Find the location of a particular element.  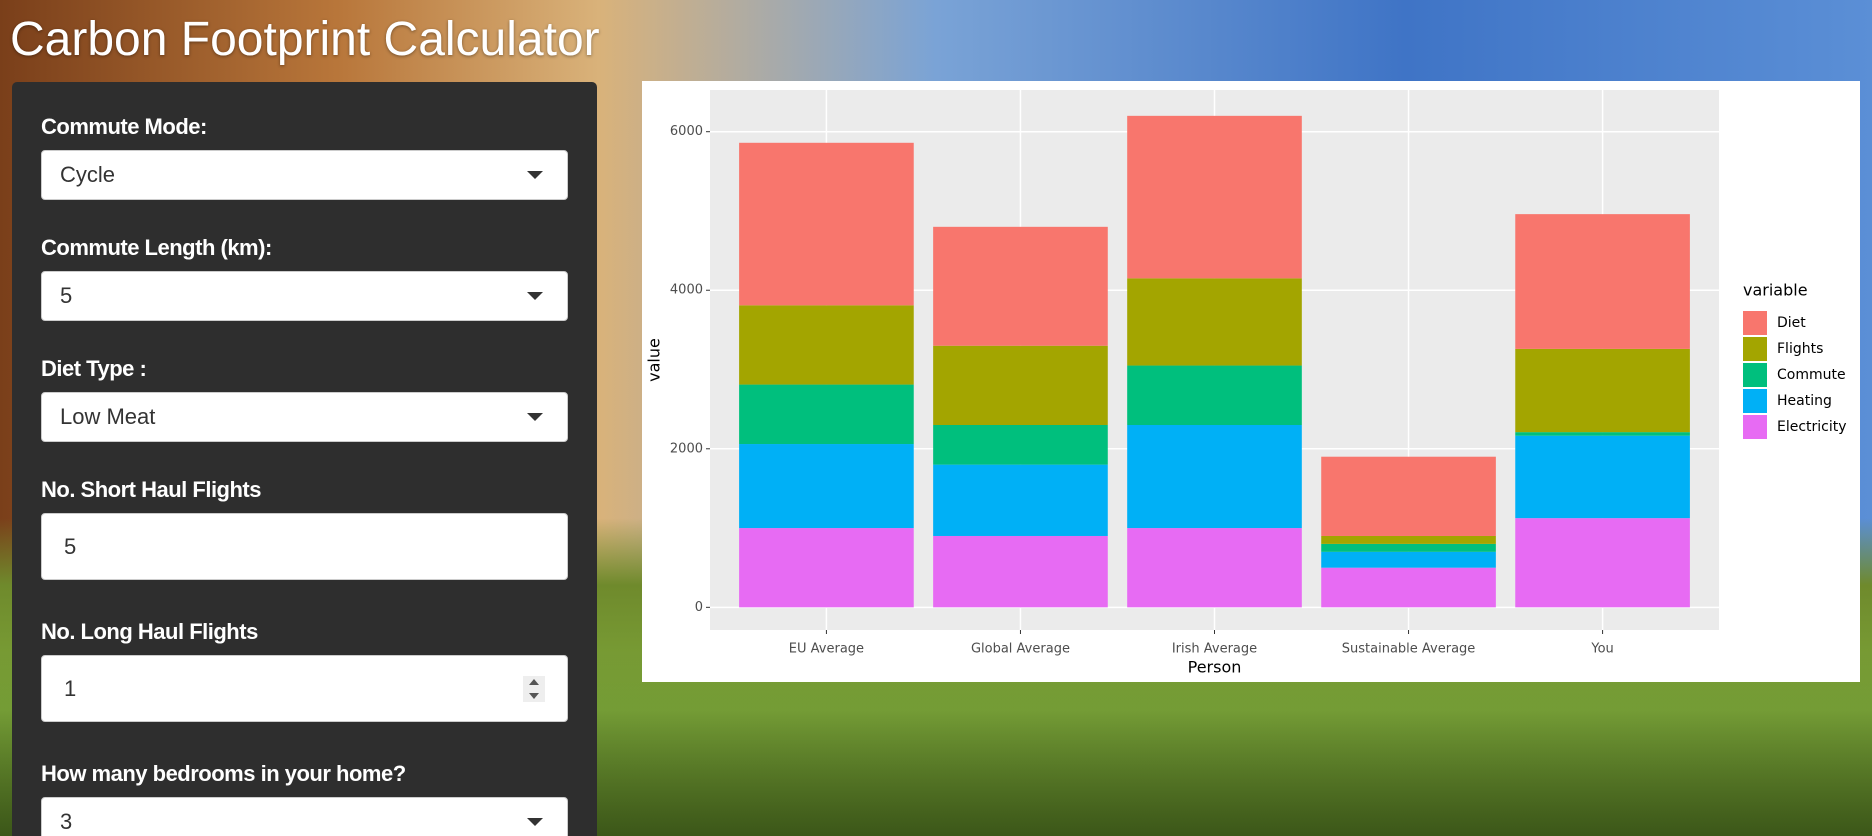

y-axis-title: value is located at coordinates (654, 360).